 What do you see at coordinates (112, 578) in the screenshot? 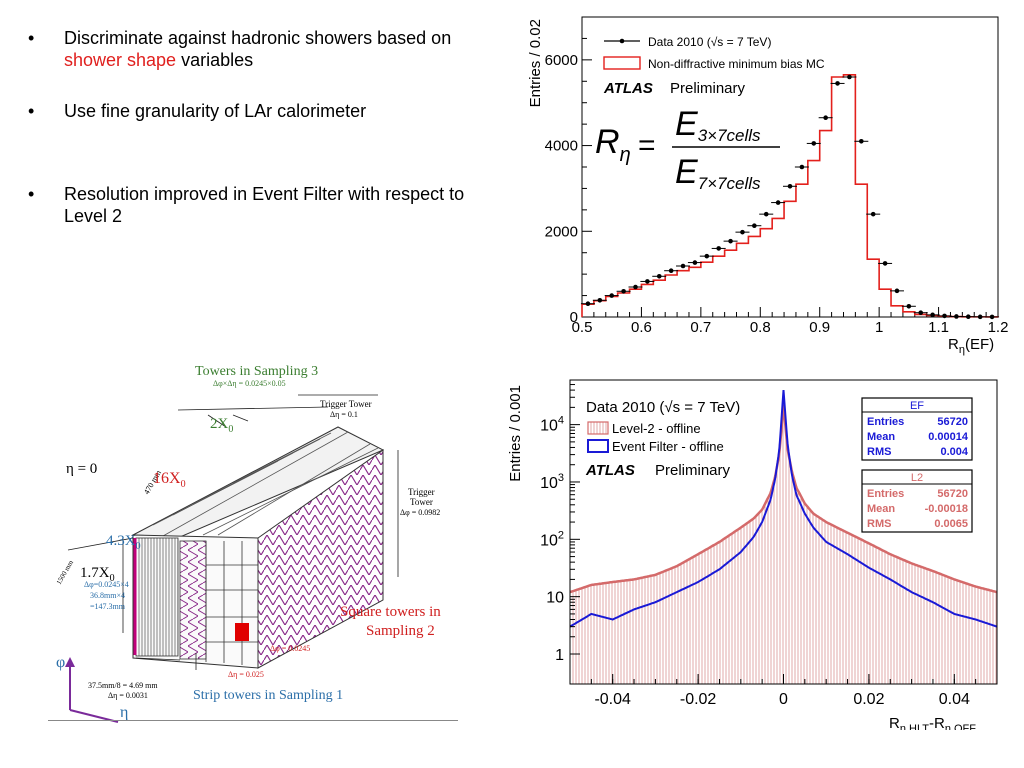
I see `x0-17-sub: 0` at bounding box center [112, 578].